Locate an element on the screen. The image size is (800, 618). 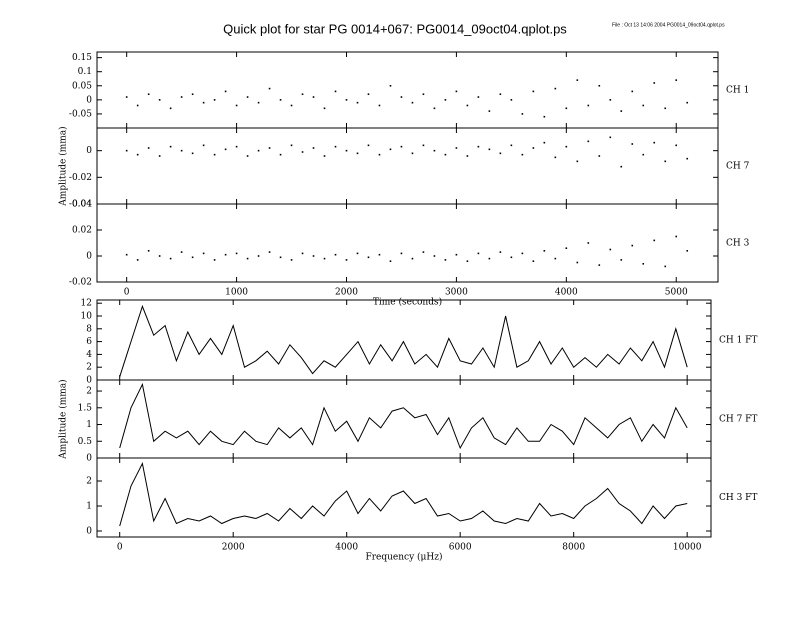
y-tick-label: 1 is located at coordinates (89, 507).